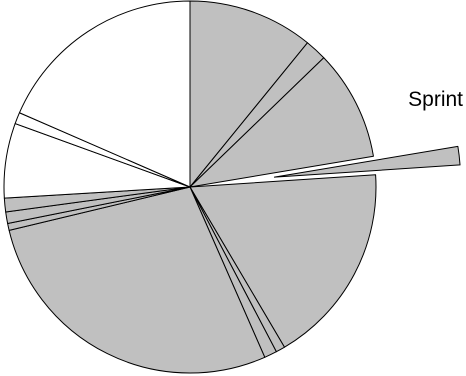 Image resolution: width=466 pixels, height=376 pixels. What do you see at coordinates (435, 99) in the screenshot?
I see `slice-label: Sprint` at bounding box center [435, 99].